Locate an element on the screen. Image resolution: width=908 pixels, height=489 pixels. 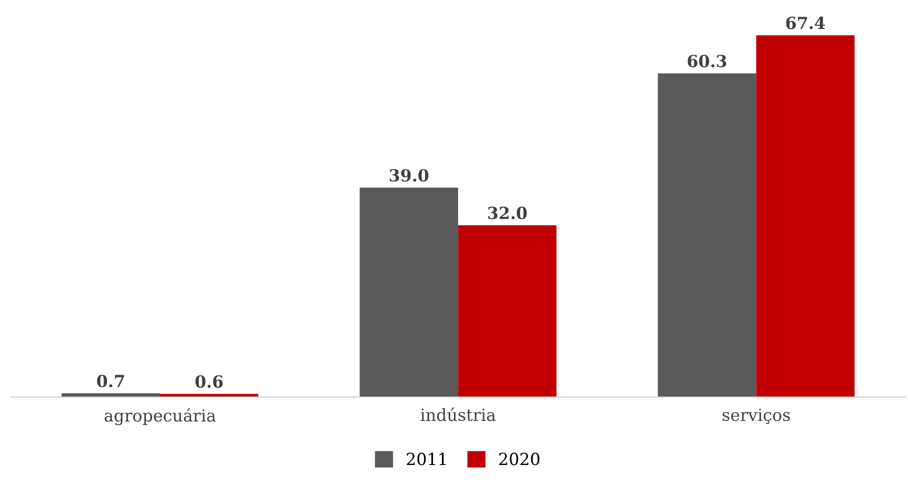
data-label: 39.0 is located at coordinates (409, 175).